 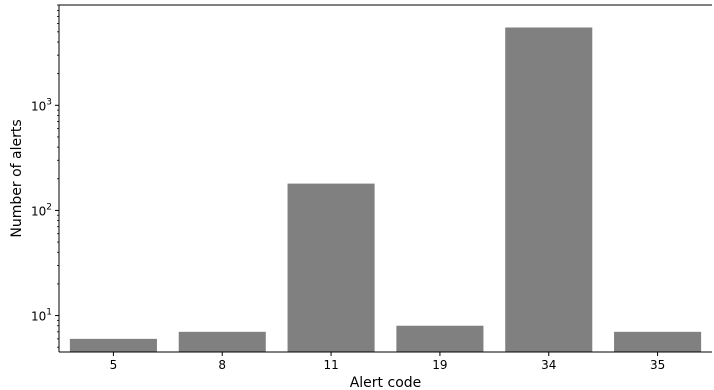 What do you see at coordinates (386, 382) in the screenshot?
I see `x-axis-label: Alert code` at bounding box center [386, 382].